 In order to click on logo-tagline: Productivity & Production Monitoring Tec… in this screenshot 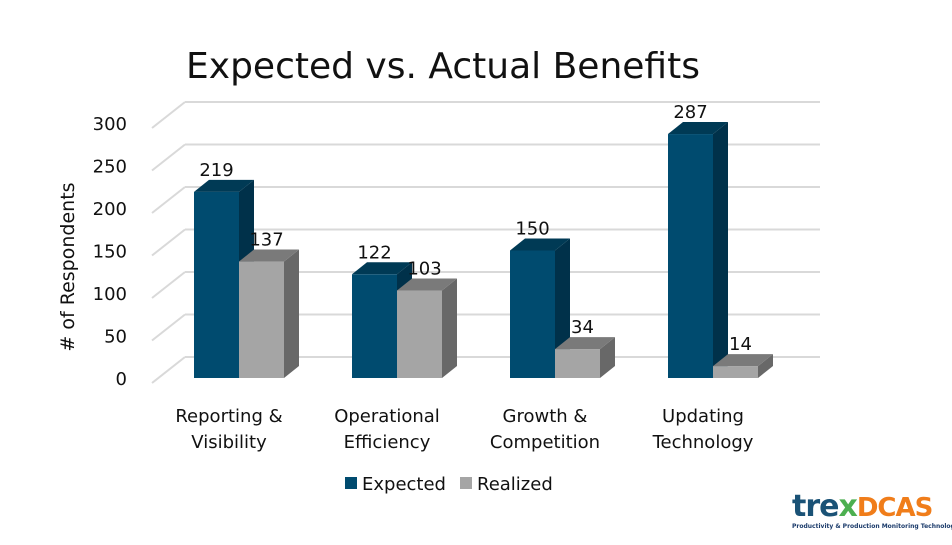, I will do `click(872, 526)`.